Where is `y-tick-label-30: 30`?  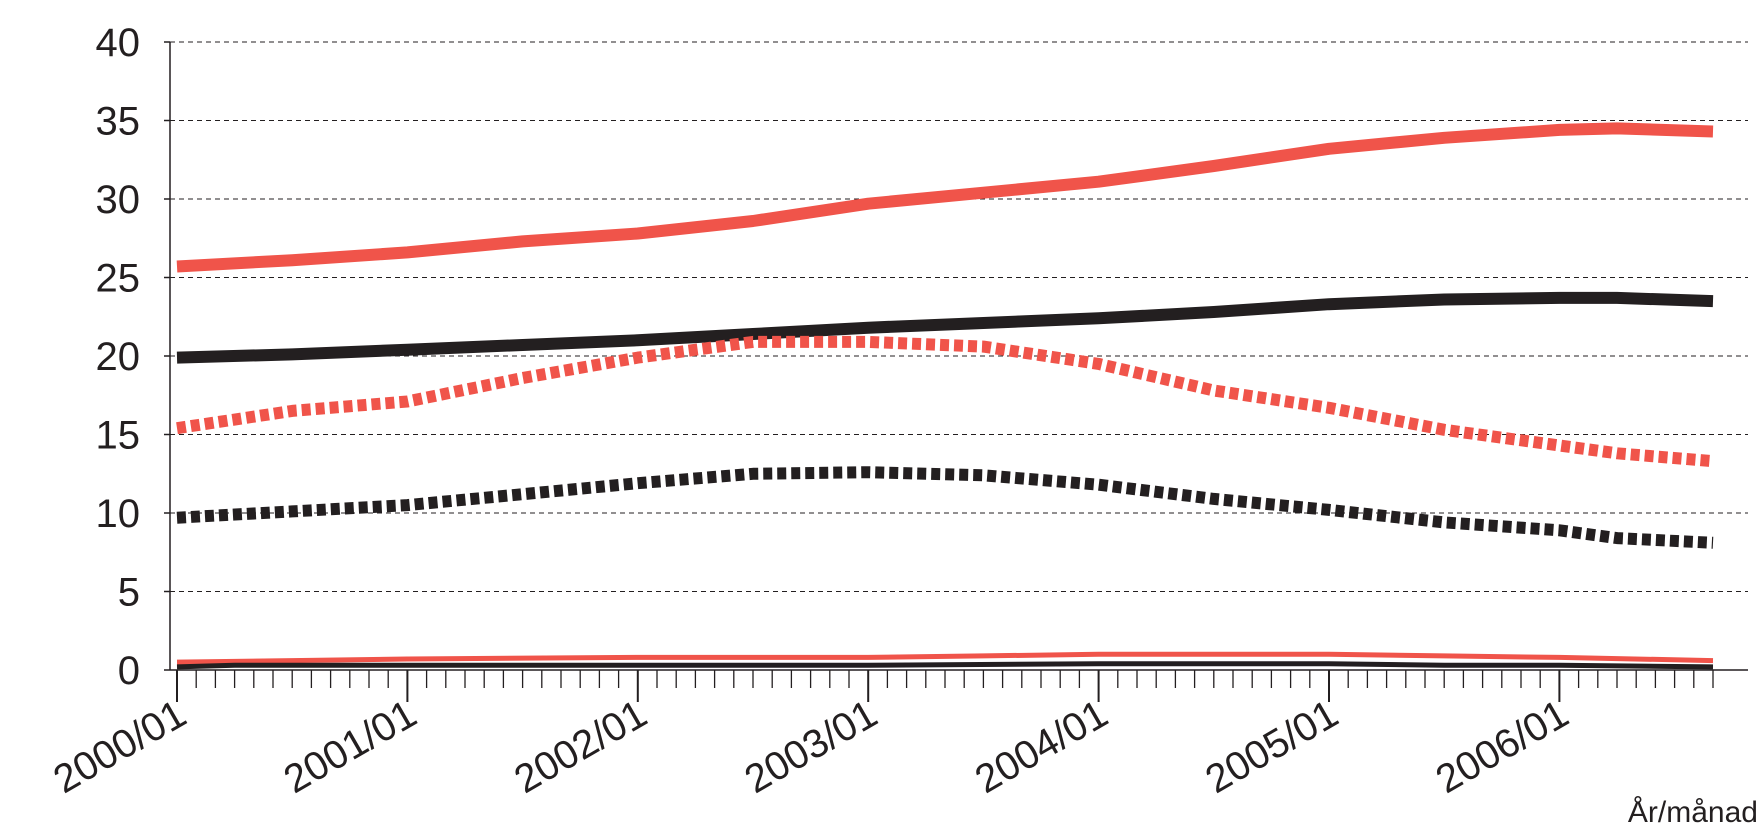 y-tick-label-30: 30 is located at coordinates (118, 200).